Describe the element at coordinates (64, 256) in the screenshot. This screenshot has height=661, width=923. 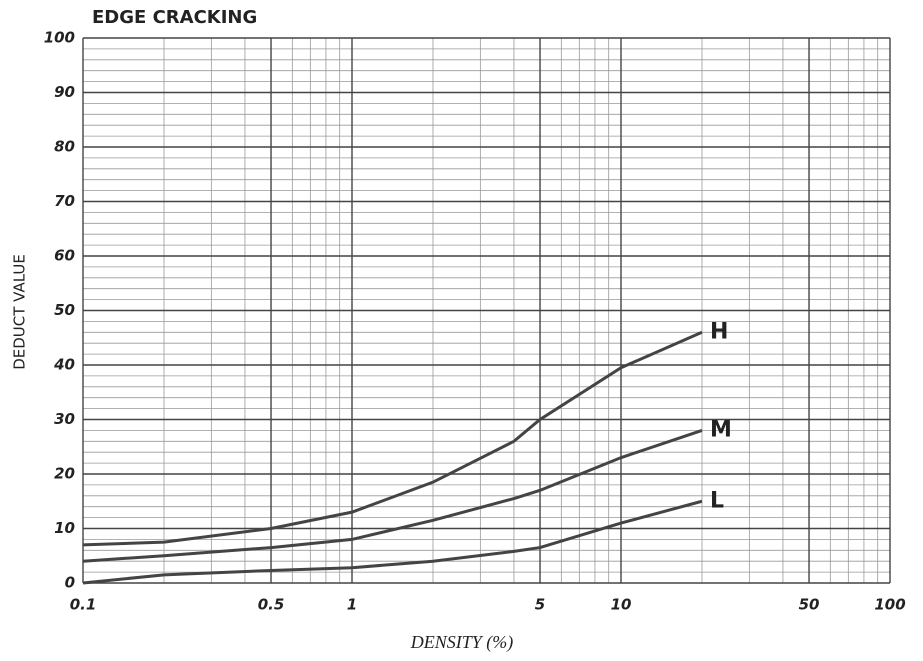
I see `y-tick-label: 60` at that location.